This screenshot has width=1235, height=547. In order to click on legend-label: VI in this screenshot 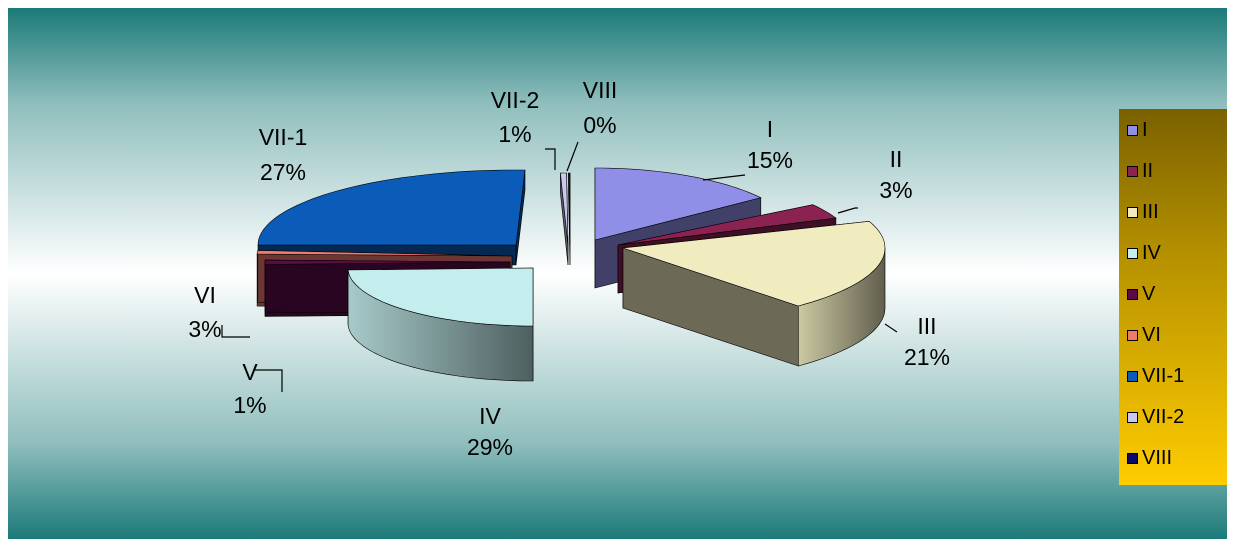, I will do `click(1151, 334)`.